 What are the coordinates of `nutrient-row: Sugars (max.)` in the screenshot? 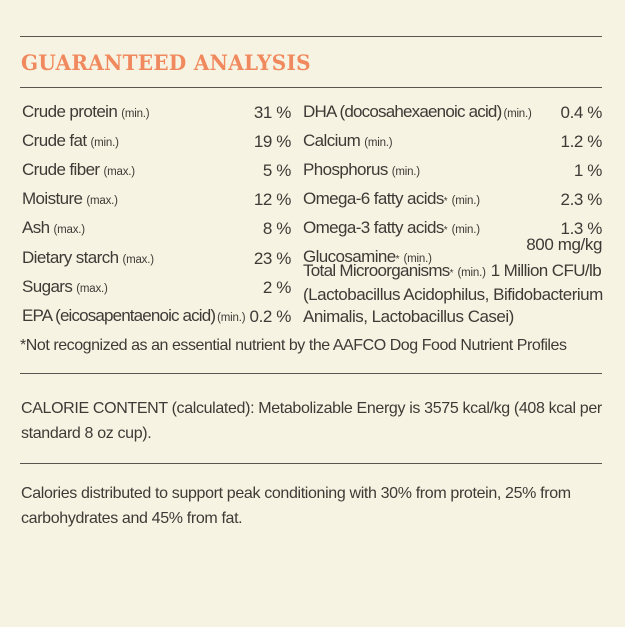 It's located at (65, 287).